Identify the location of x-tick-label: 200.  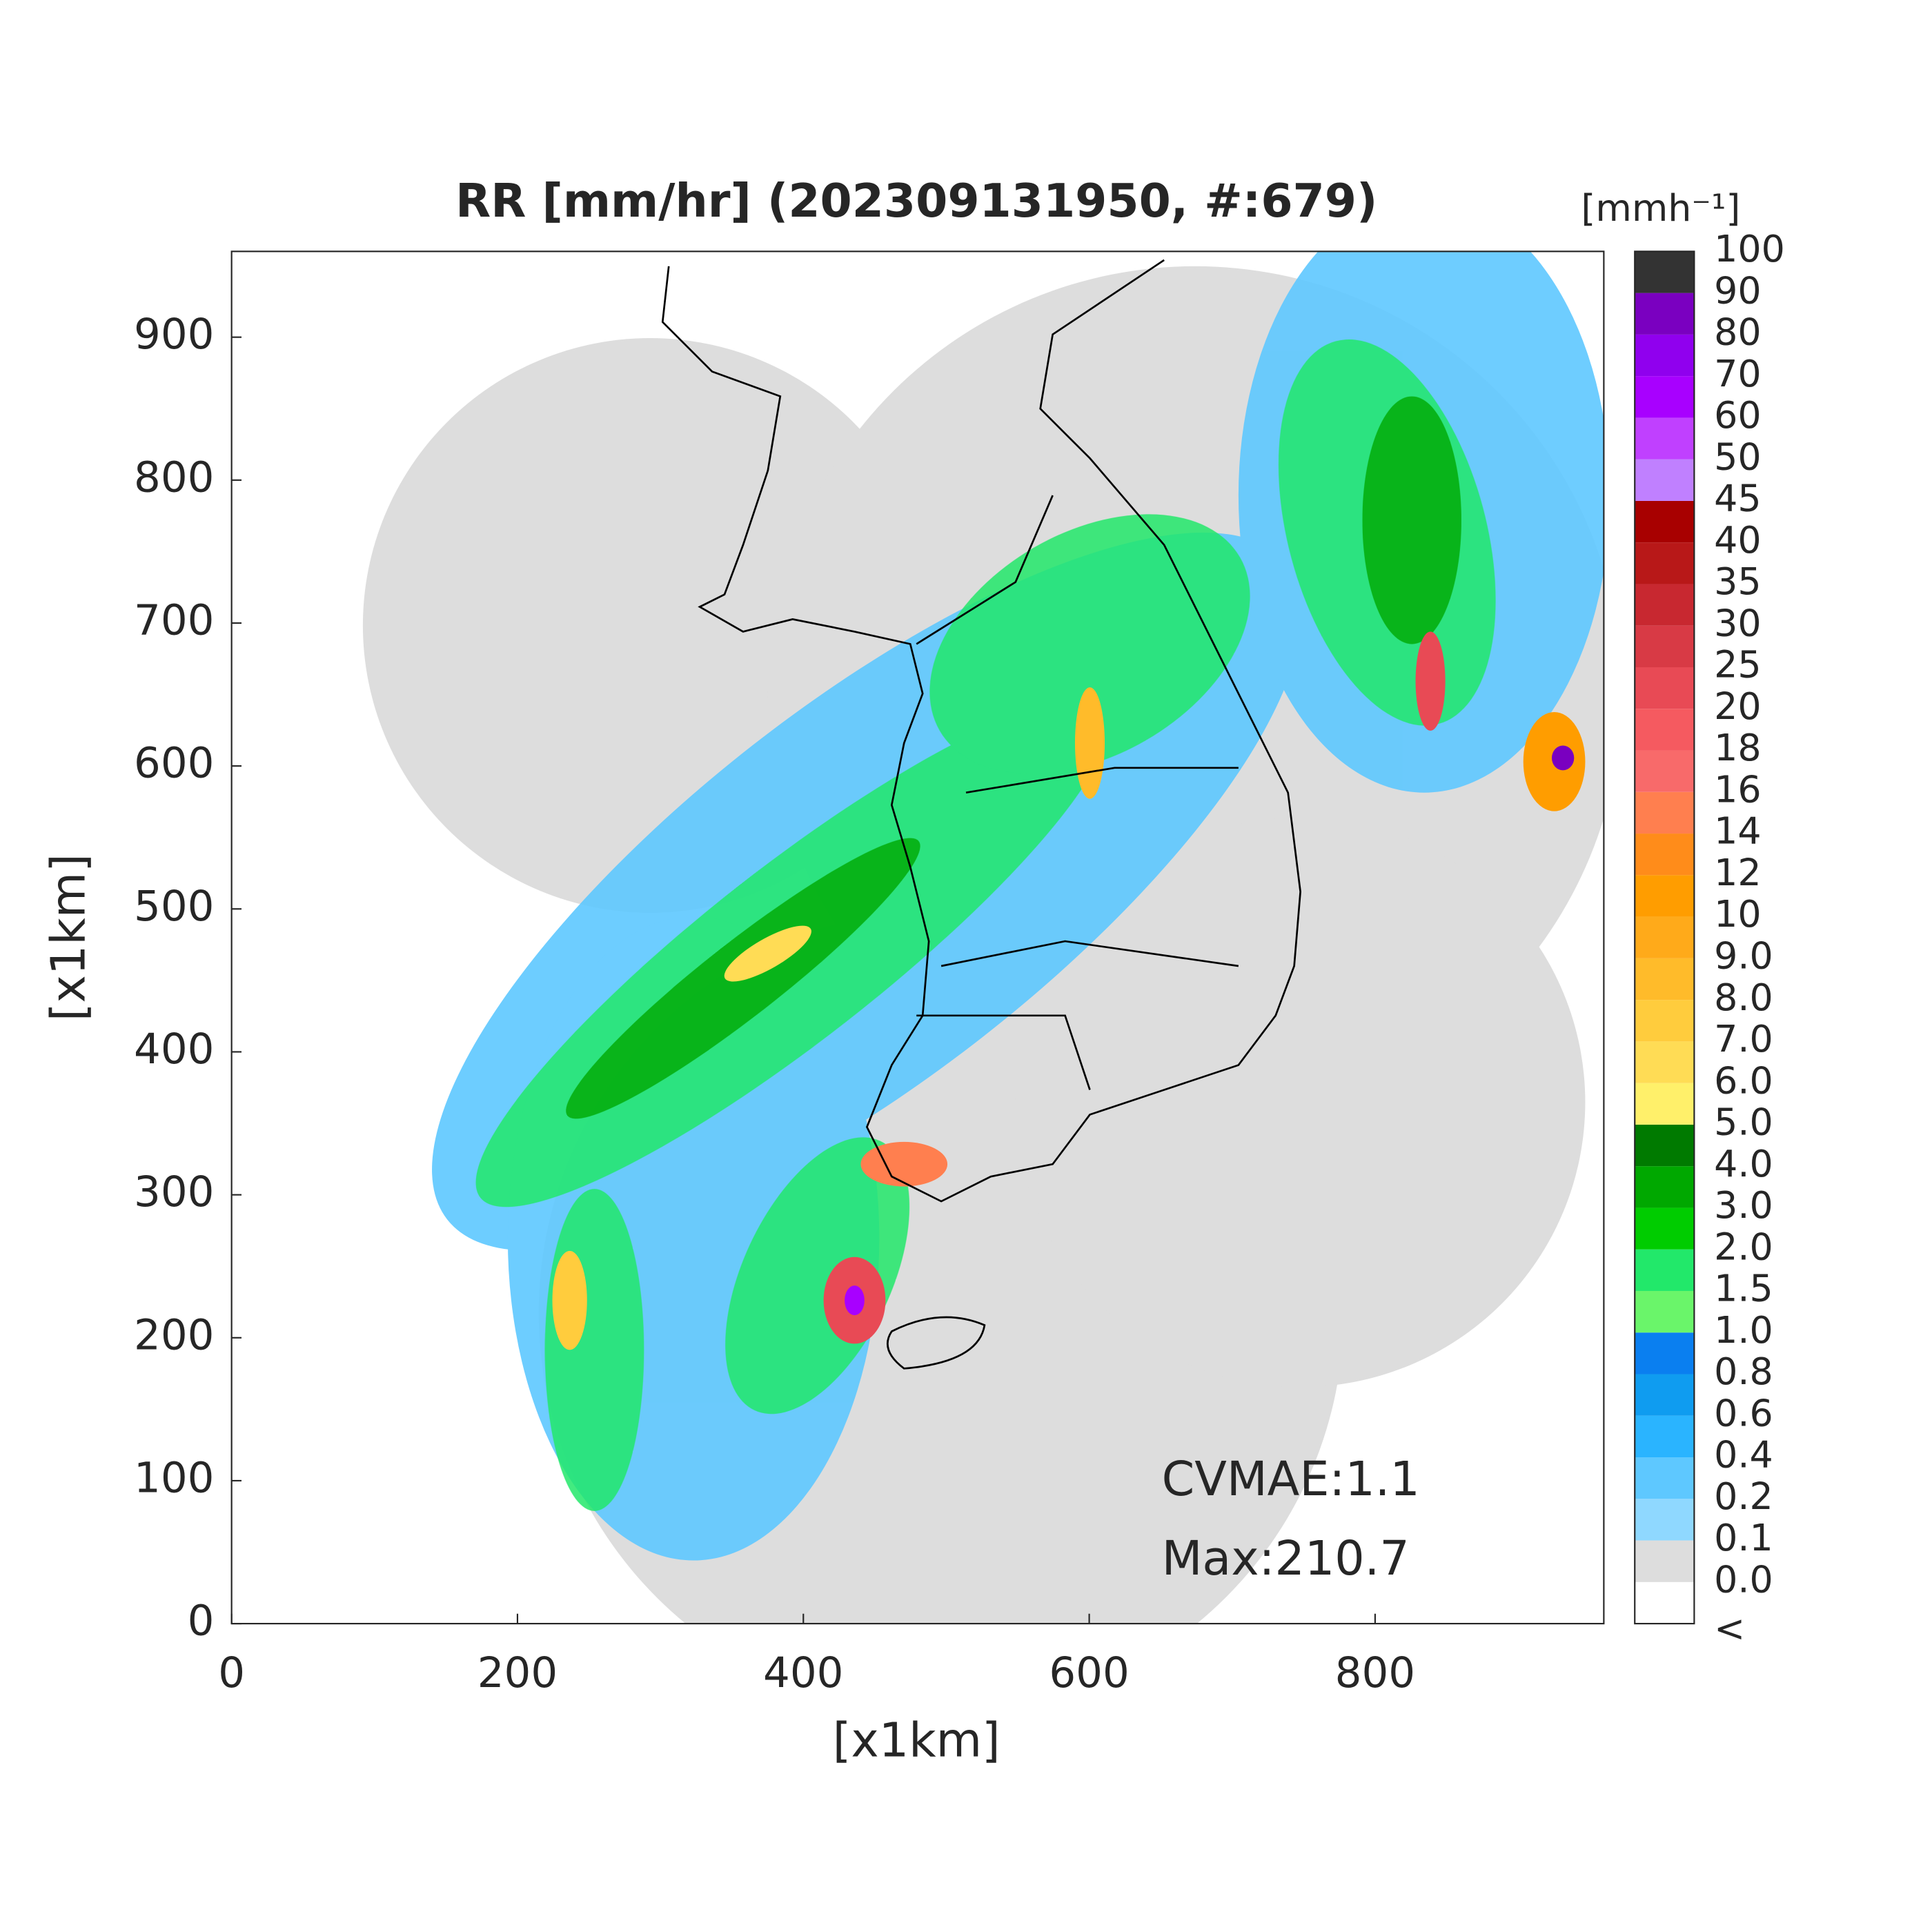
(517, 1672).